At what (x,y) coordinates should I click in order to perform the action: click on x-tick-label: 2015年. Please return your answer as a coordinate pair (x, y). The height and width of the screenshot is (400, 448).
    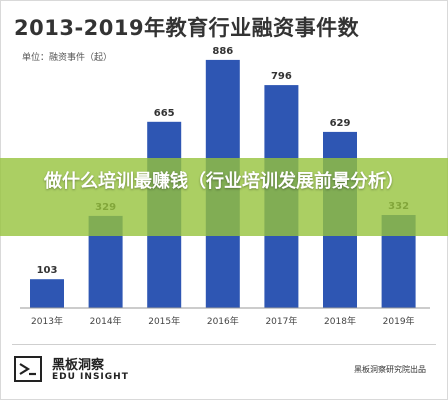
    Looking at the image, I should click on (164, 321).